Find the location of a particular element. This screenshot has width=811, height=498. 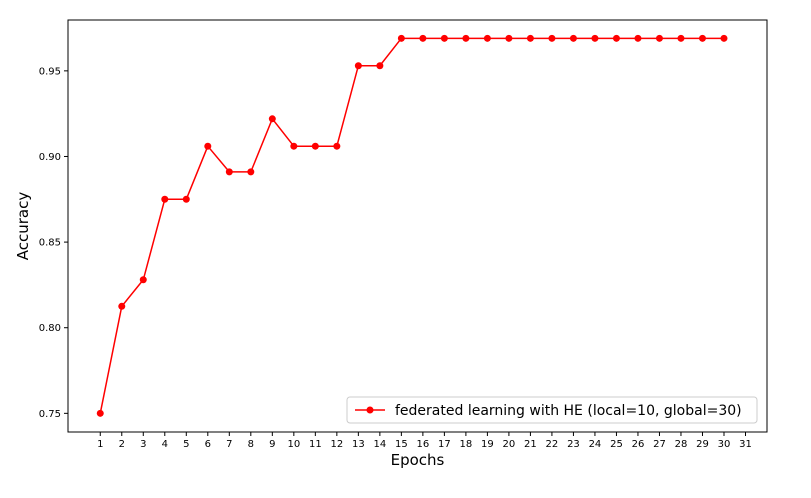

y-tick-label: 0.95 is located at coordinates (50, 71).